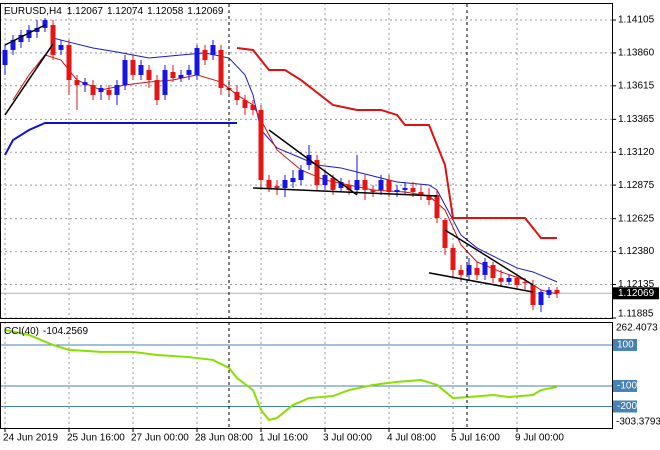 This screenshot has height=450, width=660. I want to click on price-tag, so click(636, 293).